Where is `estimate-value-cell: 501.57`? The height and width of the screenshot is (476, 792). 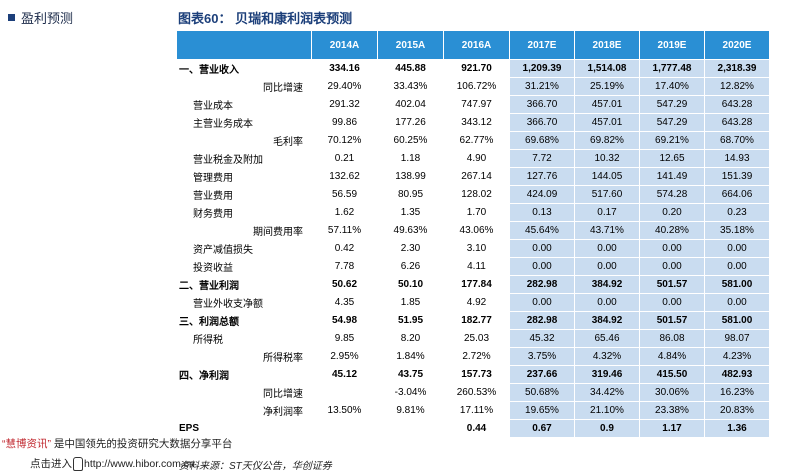 estimate-value-cell: 501.57 is located at coordinates (672, 284).